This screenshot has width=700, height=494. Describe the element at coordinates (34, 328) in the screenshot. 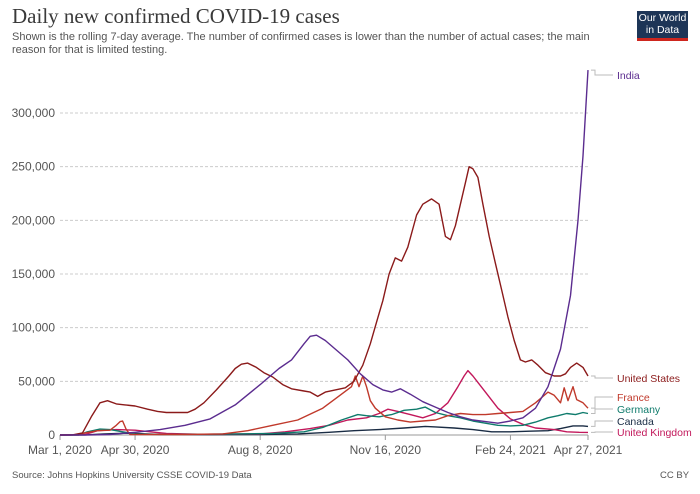

I see `y-tick-label: 100,000` at that location.